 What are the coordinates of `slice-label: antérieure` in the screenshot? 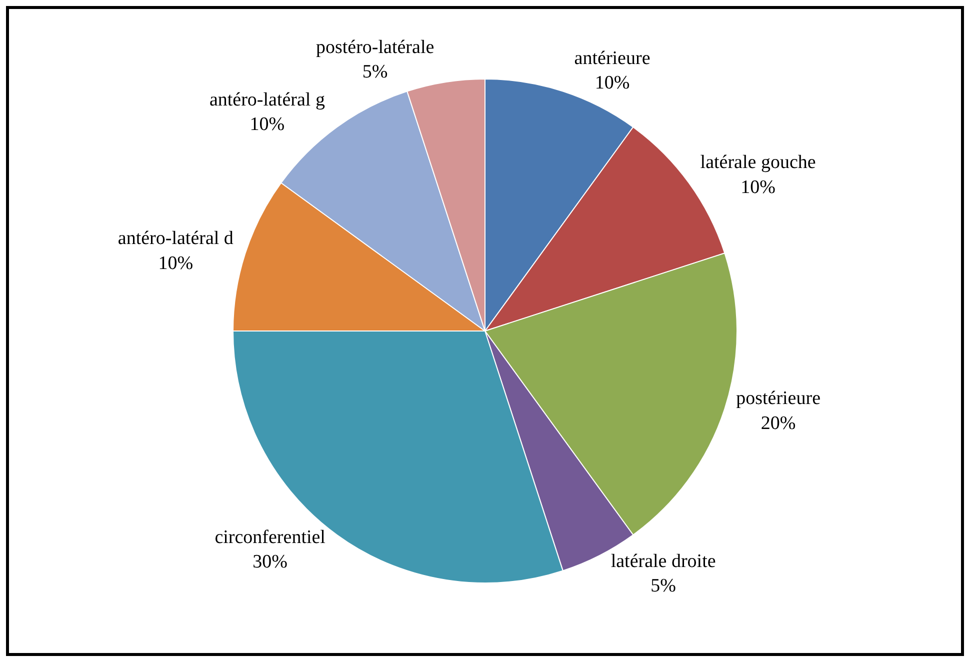 It's located at (612, 58).